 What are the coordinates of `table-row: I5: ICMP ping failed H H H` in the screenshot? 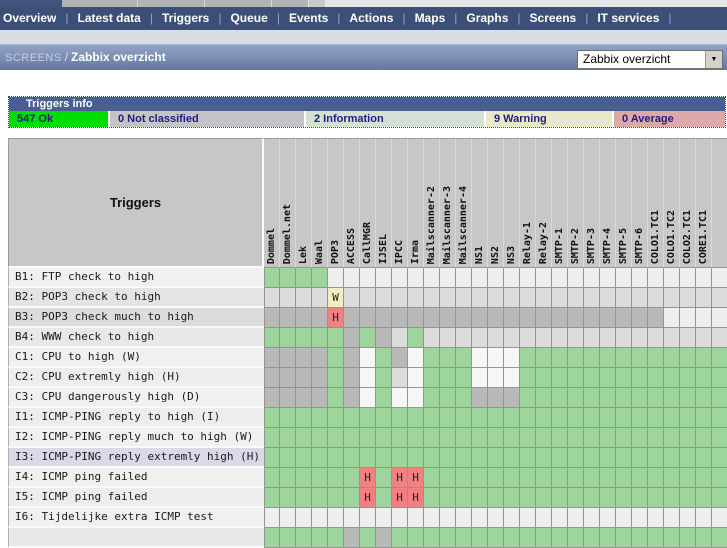 It's located at (367, 498).